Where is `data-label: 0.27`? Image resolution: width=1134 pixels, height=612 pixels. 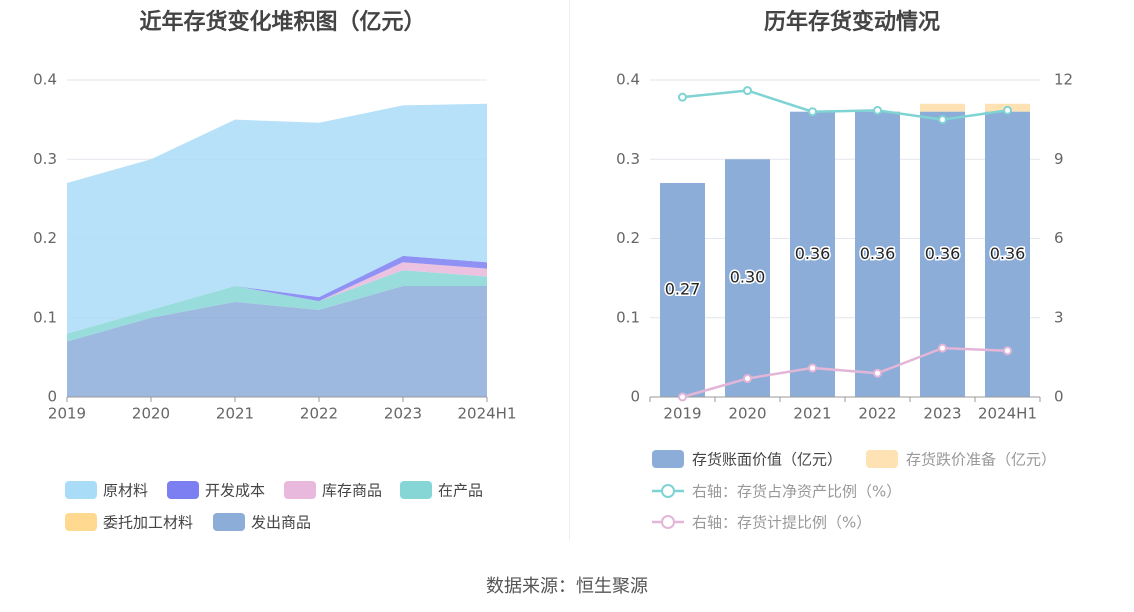
data-label: 0.27 is located at coordinates (683, 289).